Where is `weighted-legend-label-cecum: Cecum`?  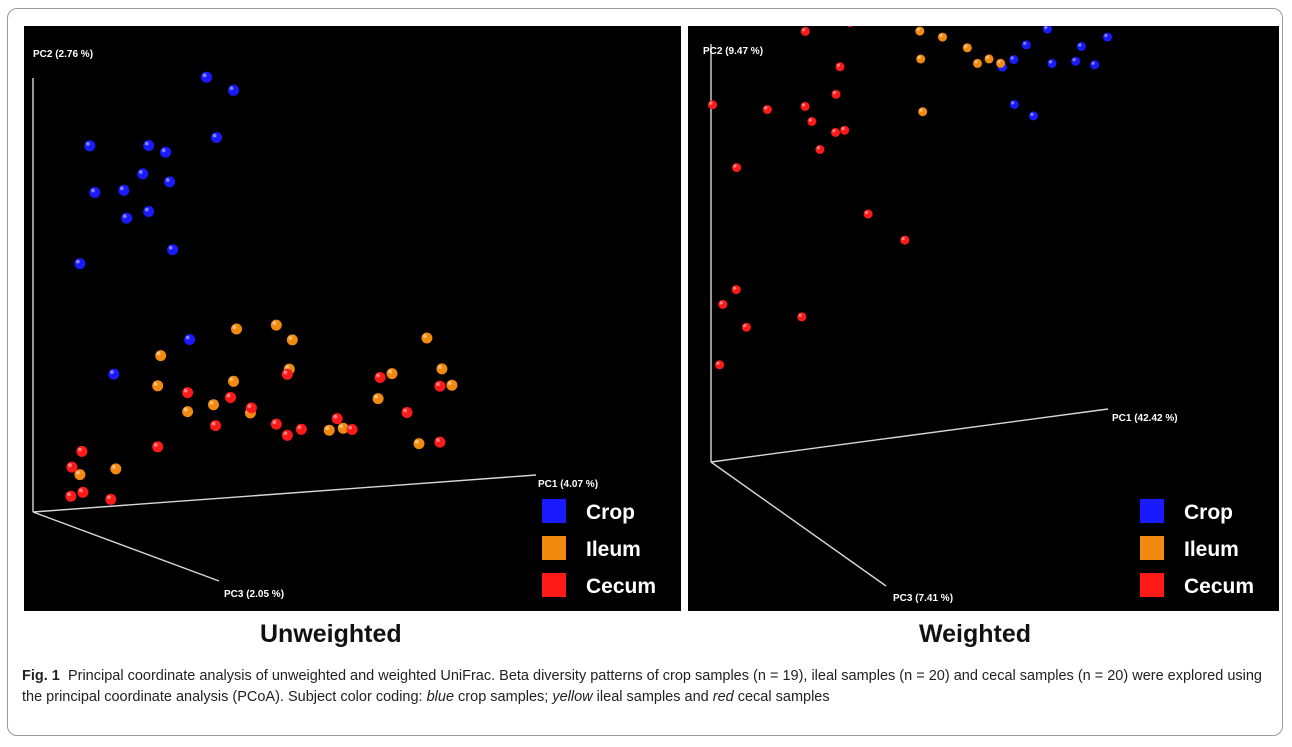
weighted-legend-label-cecum: Cecum is located at coordinates (1219, 586).